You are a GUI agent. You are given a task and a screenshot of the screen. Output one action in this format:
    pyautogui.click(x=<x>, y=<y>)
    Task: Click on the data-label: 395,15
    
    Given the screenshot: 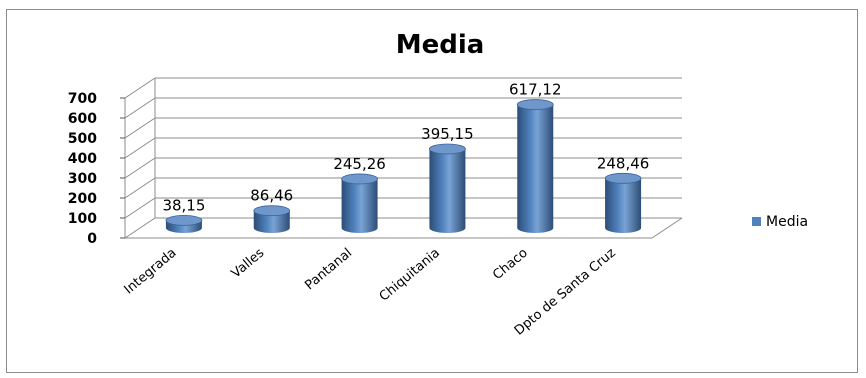 What is the action you would take?
    pyautogui.click(x=447, y=134)
    